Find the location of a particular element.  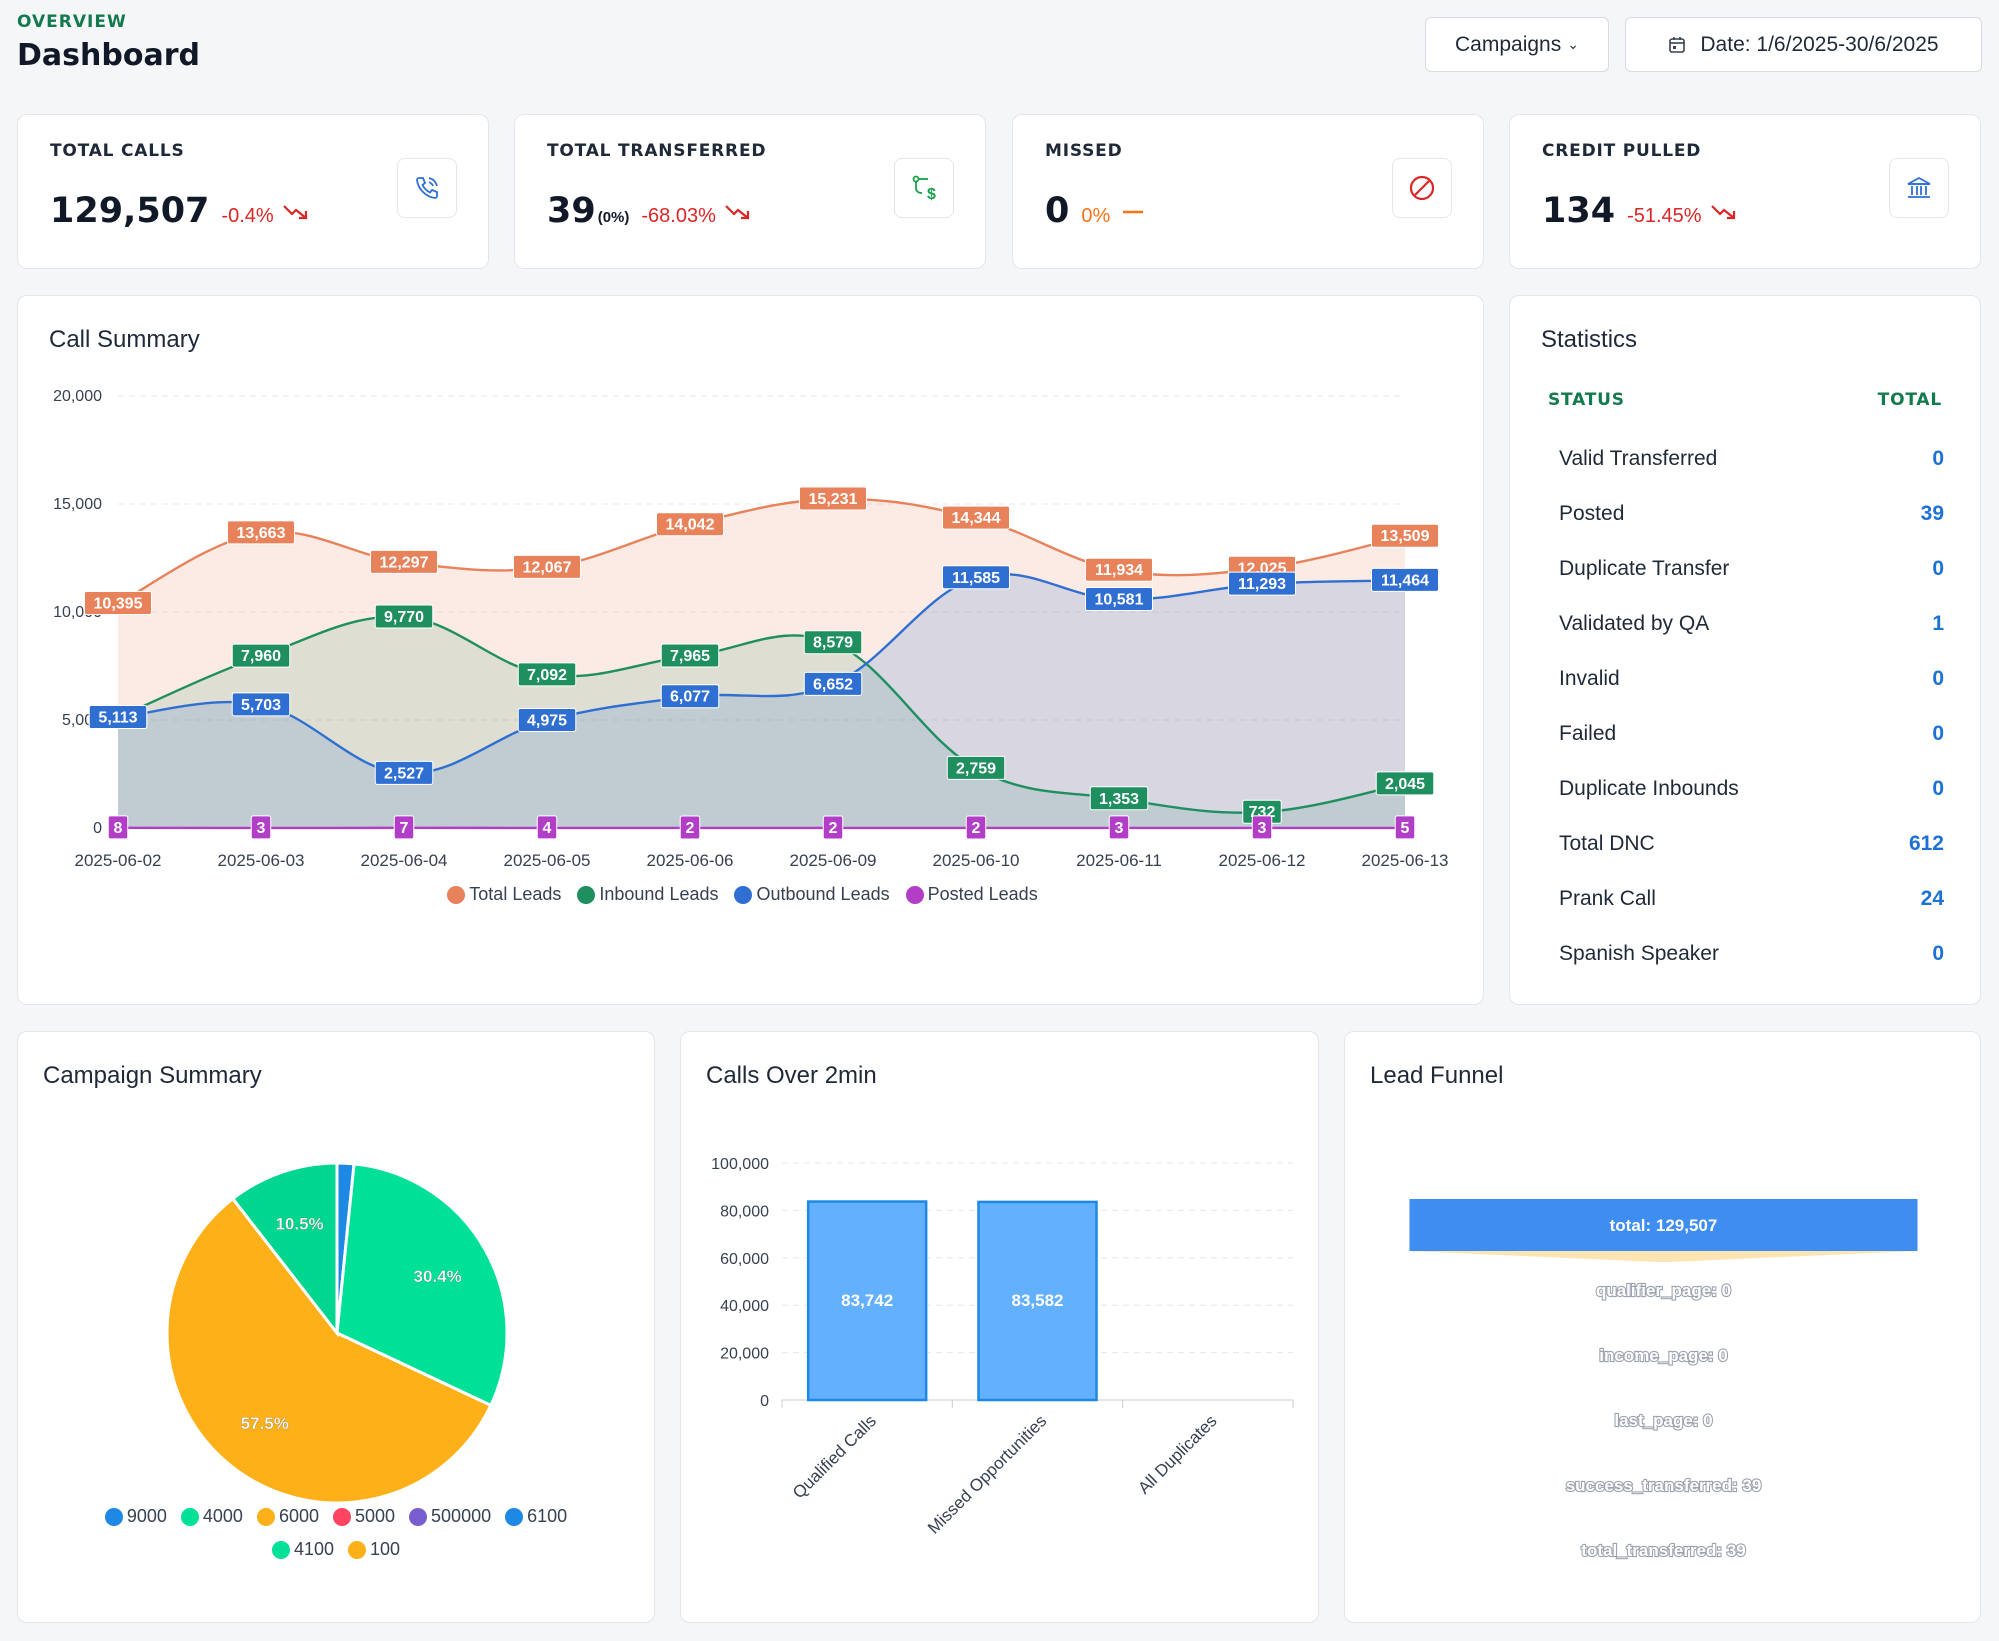

legend-item: 6000 is located at coordinates (287, 1516).